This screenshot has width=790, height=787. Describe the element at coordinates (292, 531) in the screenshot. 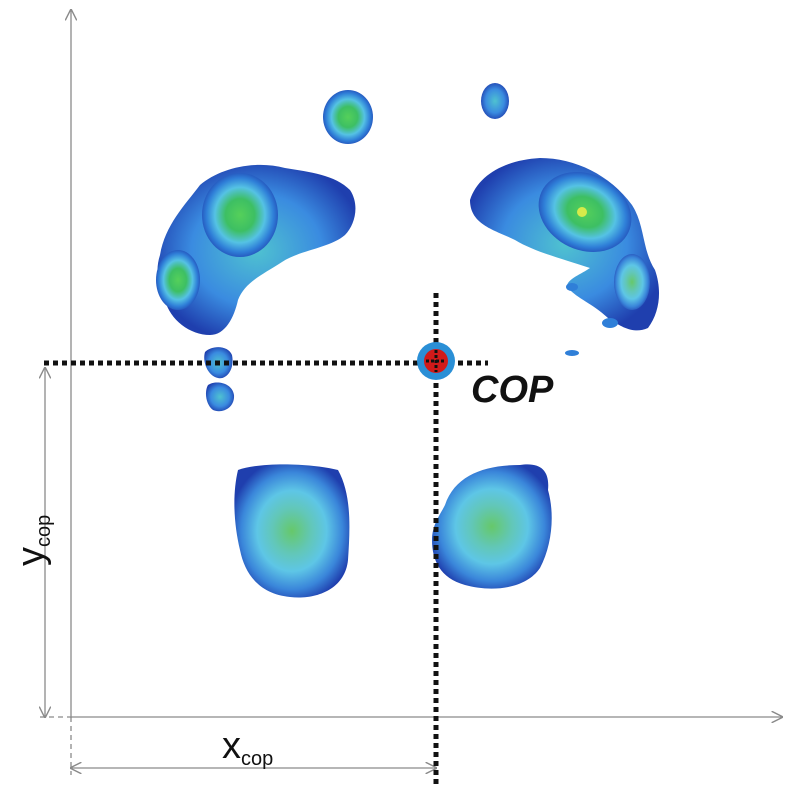

I see `left-heel-region` at that location.